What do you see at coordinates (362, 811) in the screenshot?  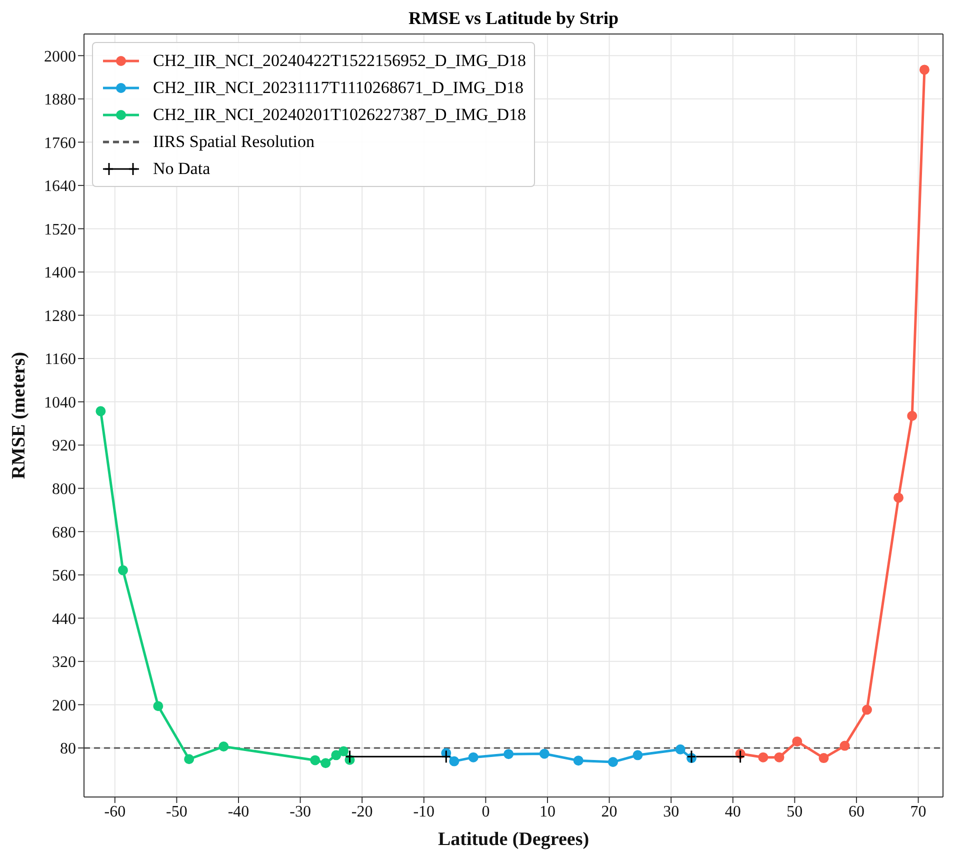 I see `x-tick-label: -20` at bounding box center [362, 811].